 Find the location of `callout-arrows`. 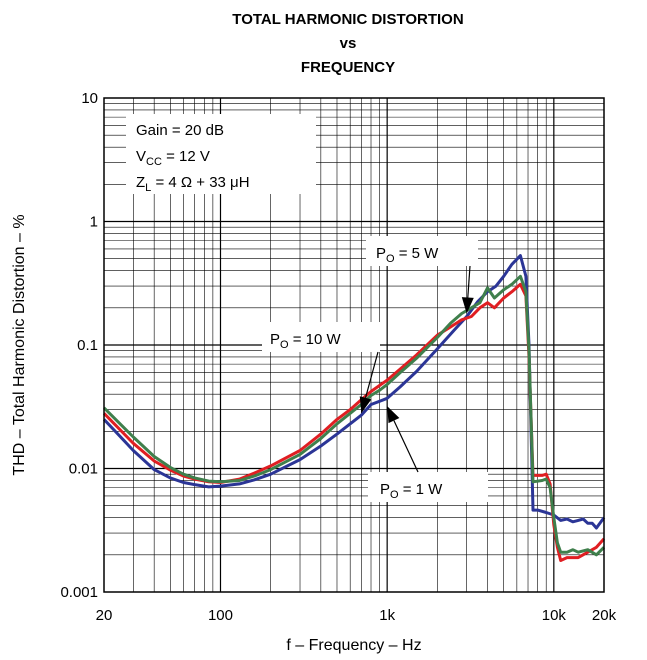

callout-arrows is located at coordinates (416, 369).